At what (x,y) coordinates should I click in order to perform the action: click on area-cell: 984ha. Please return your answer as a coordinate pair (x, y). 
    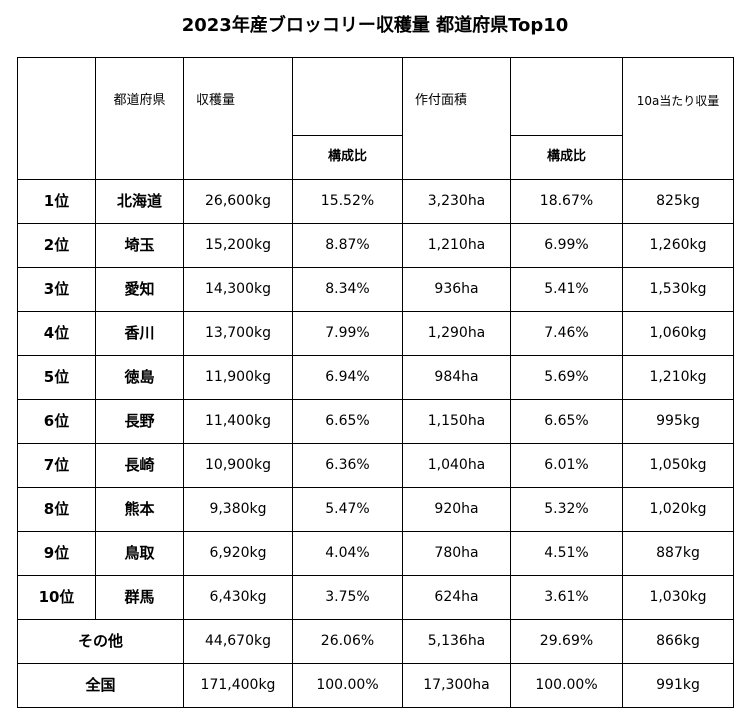
    Looking at the image, I should click on (456, 377).